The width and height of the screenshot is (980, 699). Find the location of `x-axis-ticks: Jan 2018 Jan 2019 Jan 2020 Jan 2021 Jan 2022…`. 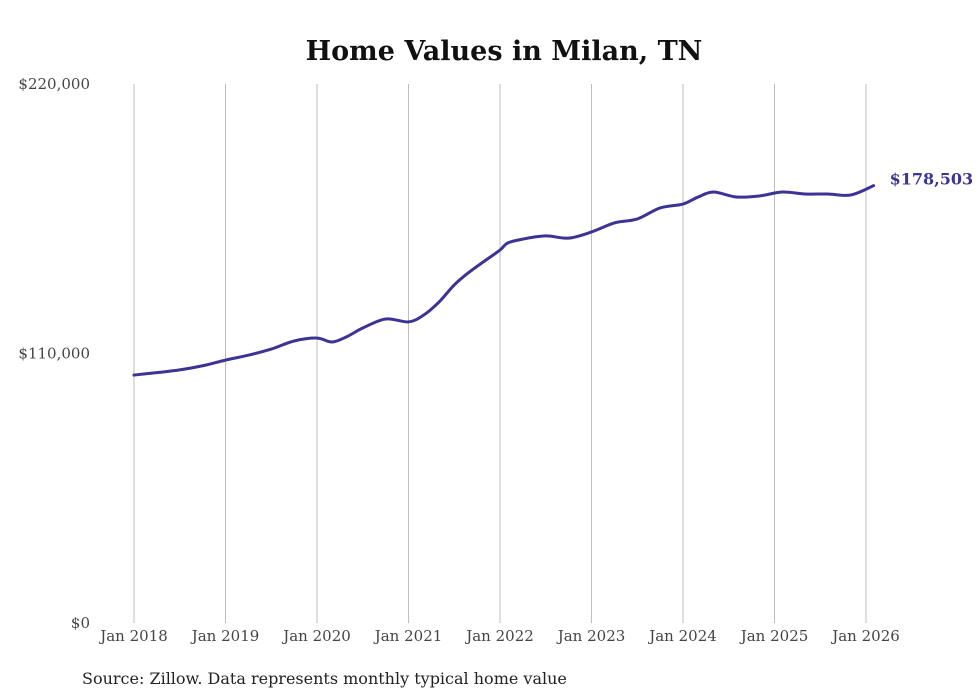

x-axis-ticks: Jan 2018 Jan 2019 Jan 2020 Jan 2021 Jan 2022… is located at coordinates (499, 636).